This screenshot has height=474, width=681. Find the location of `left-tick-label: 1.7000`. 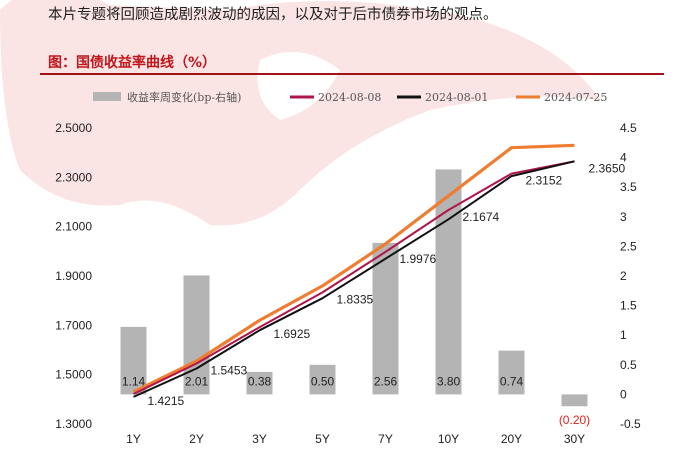

left-tick-label: 1.7000 is located at coordinates (73, 325).